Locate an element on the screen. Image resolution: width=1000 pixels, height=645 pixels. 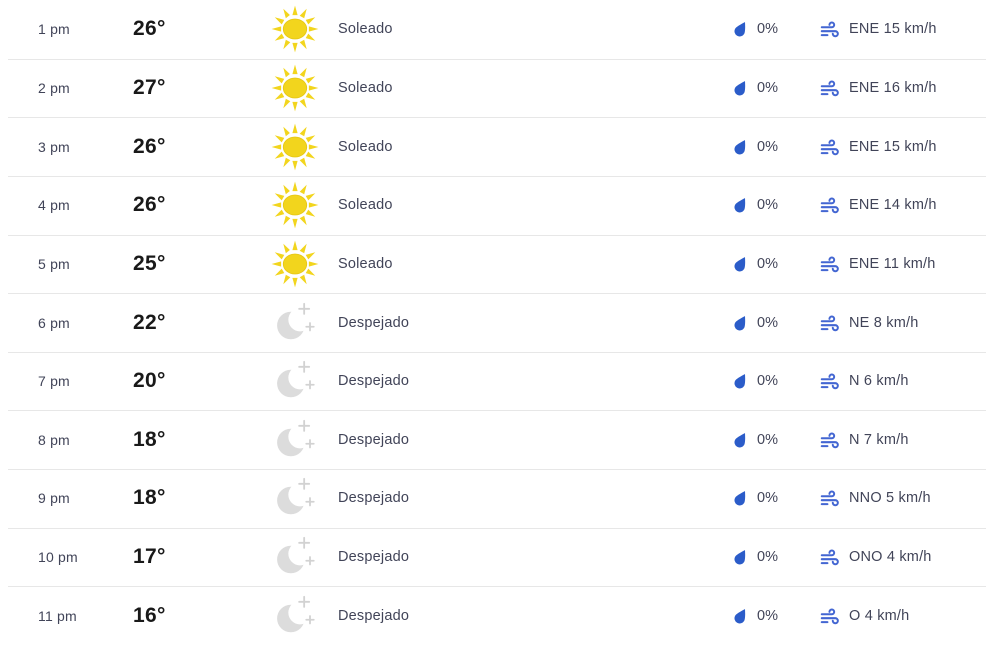
wind-value: NE 8 km/h is located at coordinates (884, 322).